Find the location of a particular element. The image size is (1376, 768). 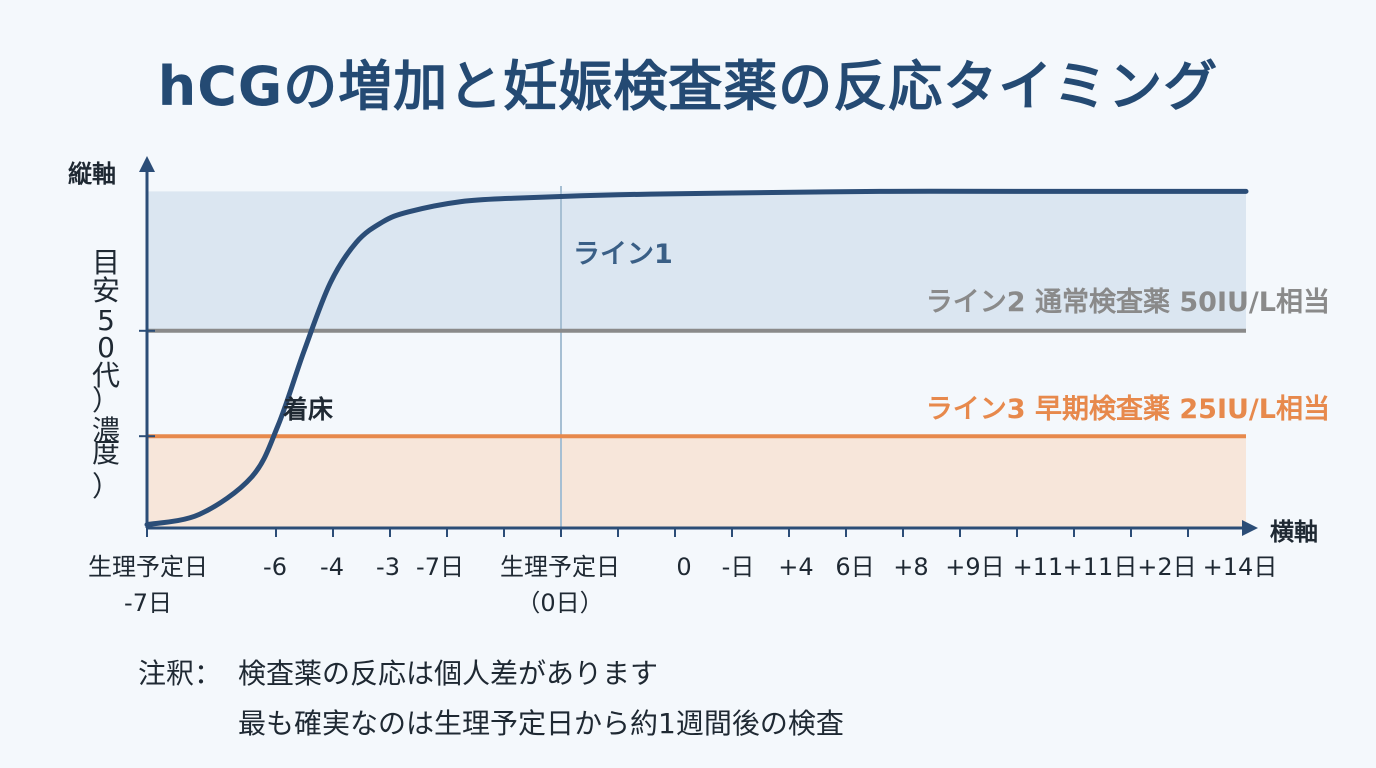

x-tick-label: +11 is located at coordinates (1038, 567).